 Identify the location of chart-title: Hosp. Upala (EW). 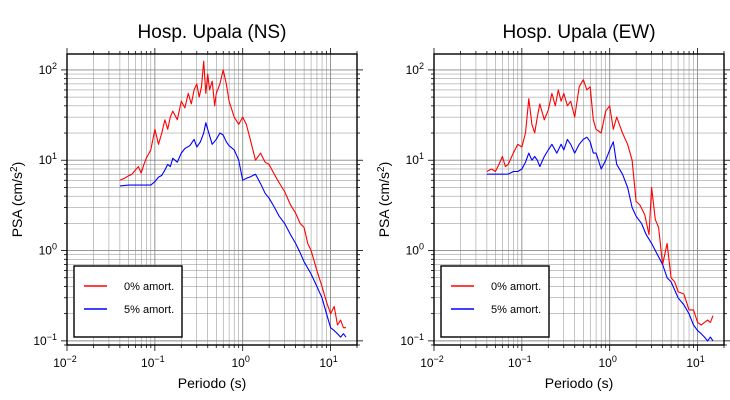
(578, 32).